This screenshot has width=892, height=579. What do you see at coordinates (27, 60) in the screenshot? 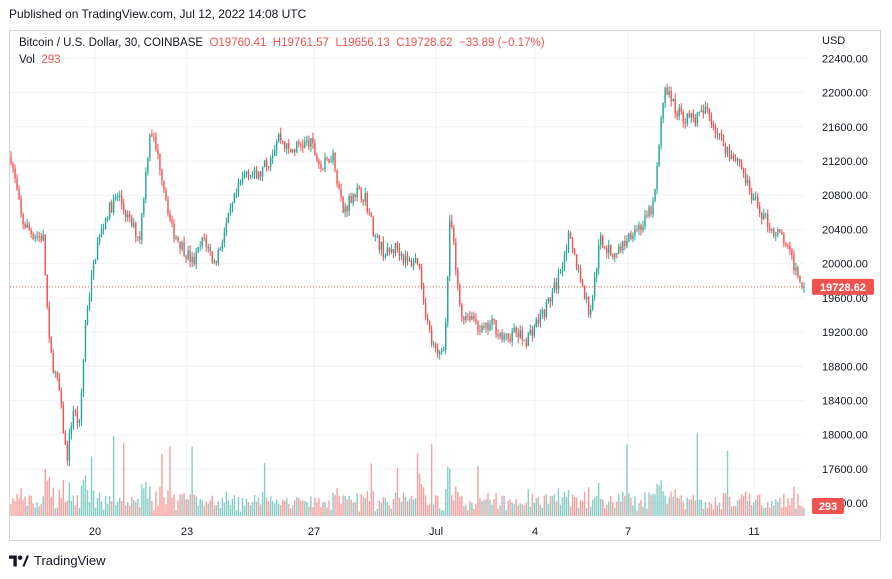
I see `volume-label: Vol` at bounding box center [27, 60].